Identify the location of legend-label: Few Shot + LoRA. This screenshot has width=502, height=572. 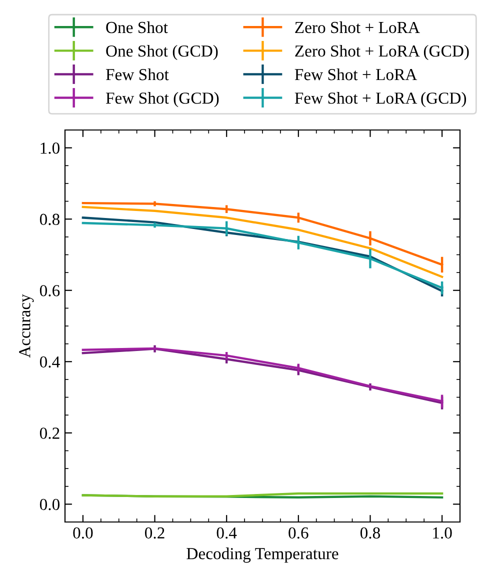
(356, 74).